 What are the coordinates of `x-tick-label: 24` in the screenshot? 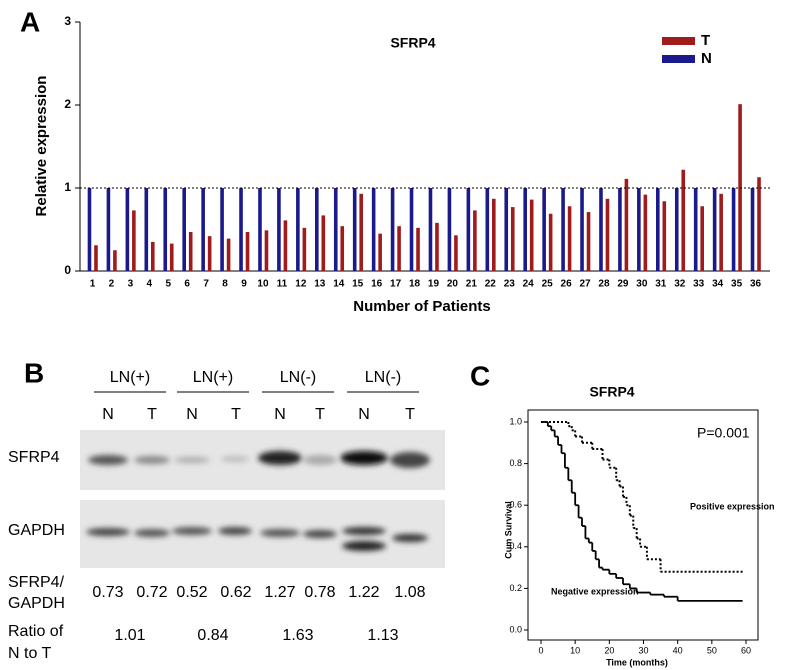 It's located at (529, 284).